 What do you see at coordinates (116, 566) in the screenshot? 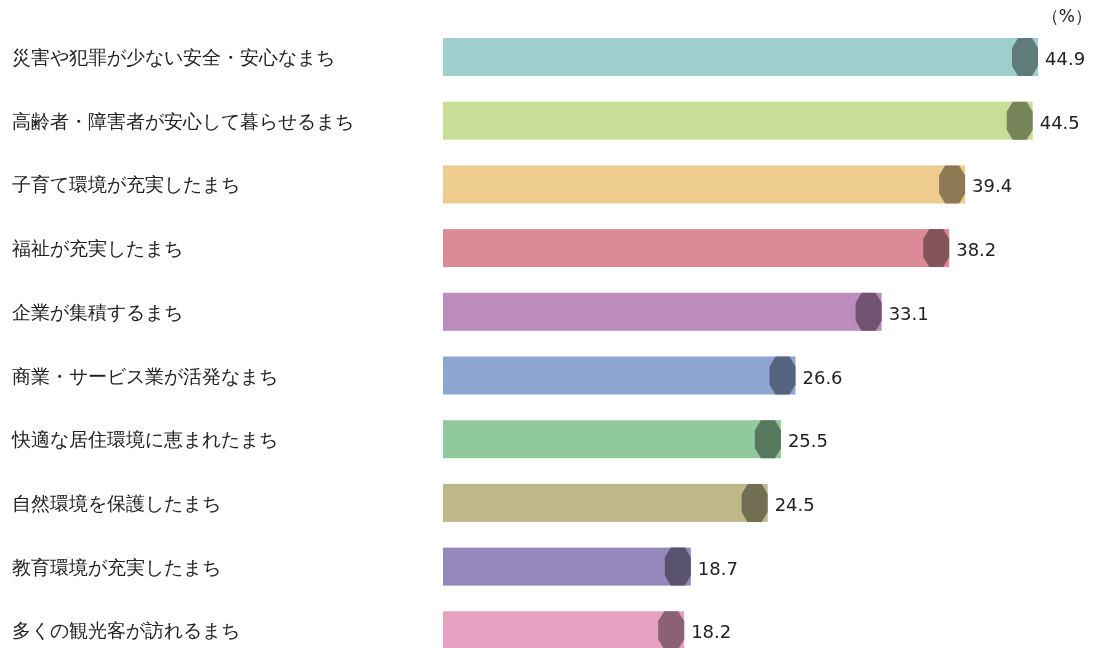
I see `y-tick-label: 教育環境が充実したまち` at bounding box center [116, 566].